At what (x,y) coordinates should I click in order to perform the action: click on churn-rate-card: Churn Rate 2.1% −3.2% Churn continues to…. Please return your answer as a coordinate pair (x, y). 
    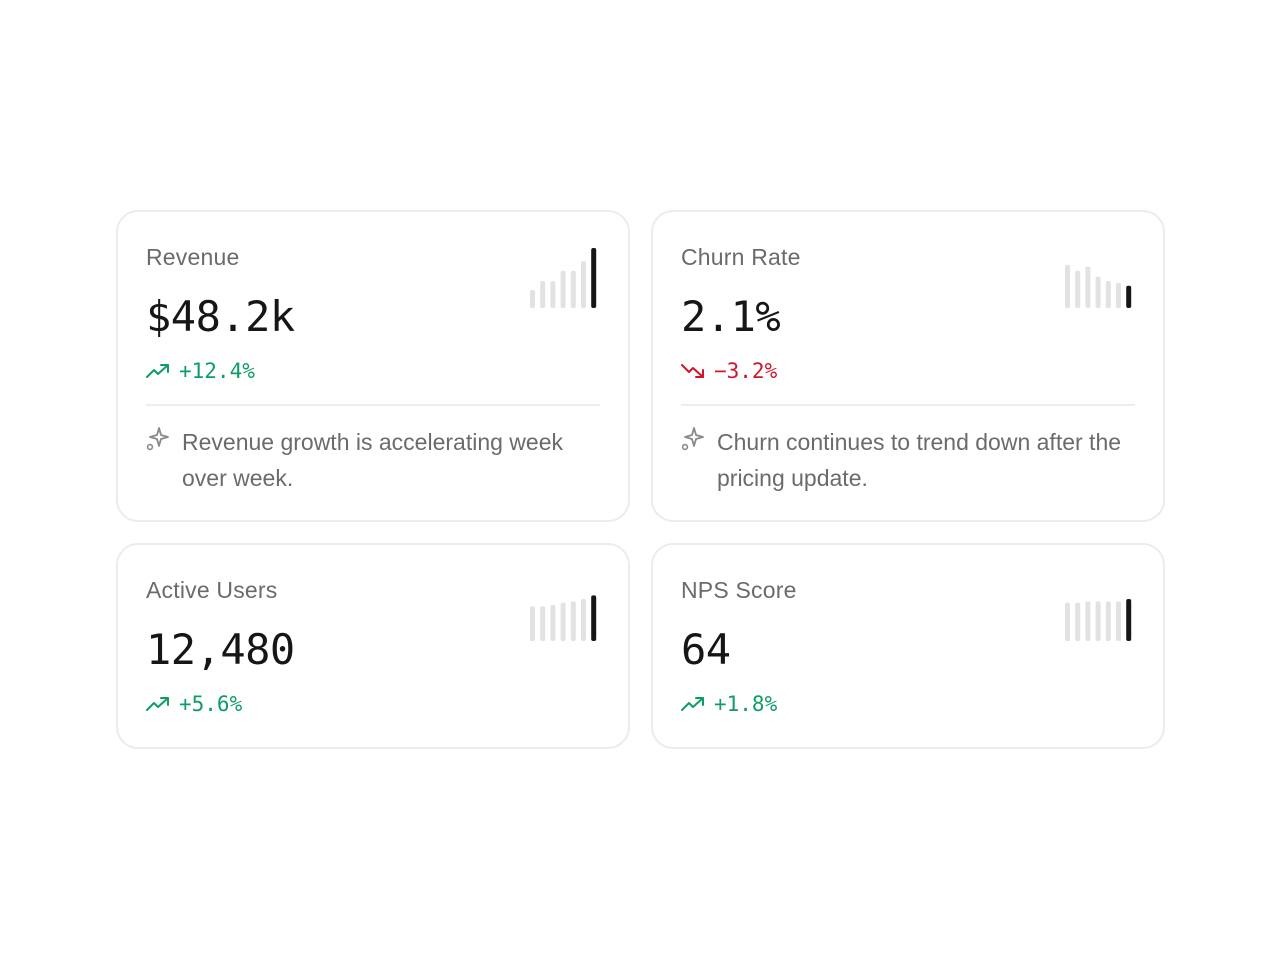
    Looking at the image, I should click on (908, 366).